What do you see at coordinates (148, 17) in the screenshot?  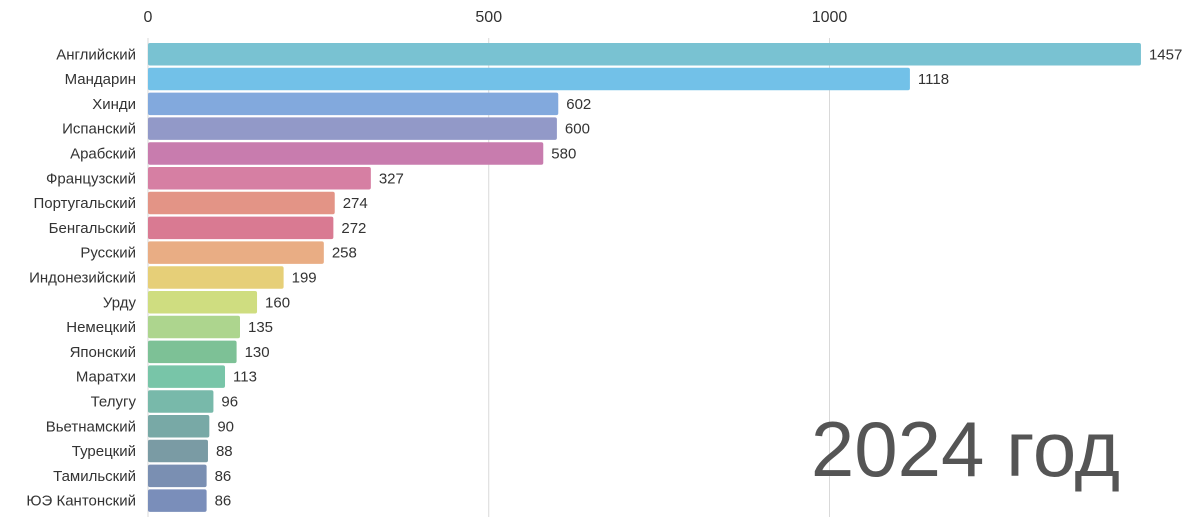 I see `x-tick-label-0: 0` at bounding box center [148, 17].